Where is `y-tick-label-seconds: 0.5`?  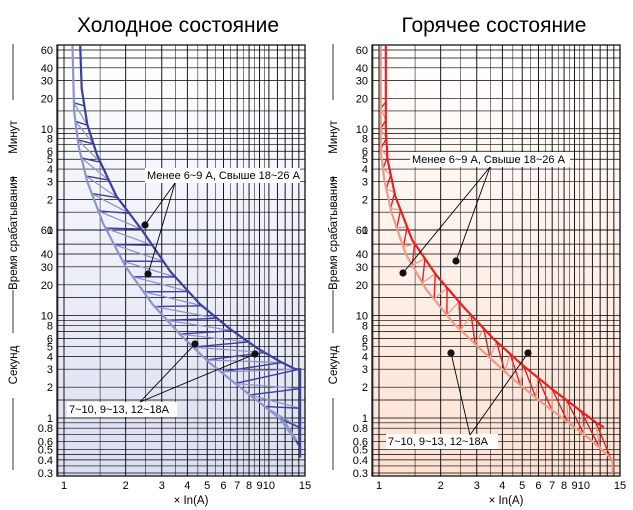
y-tick-label-seconds: 0.5 is located at coordinates (360, 451).